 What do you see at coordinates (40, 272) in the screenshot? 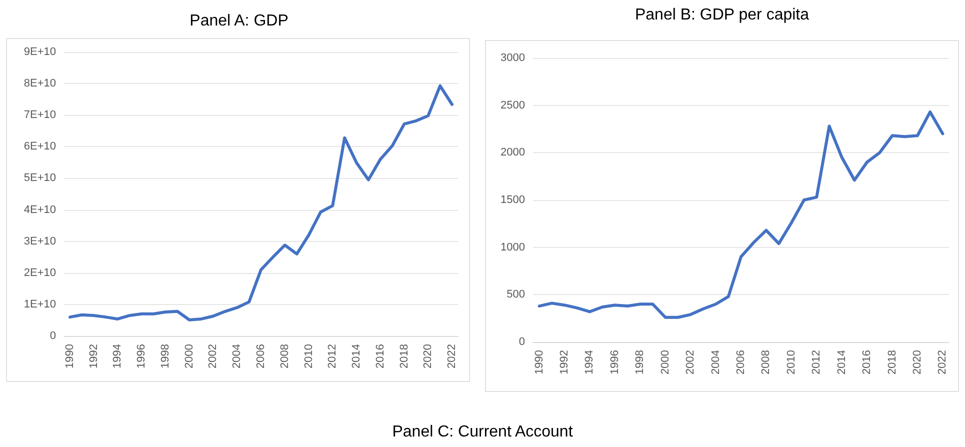
I see `y-tick-label: 2E+10` at bounding box center [40, 272].